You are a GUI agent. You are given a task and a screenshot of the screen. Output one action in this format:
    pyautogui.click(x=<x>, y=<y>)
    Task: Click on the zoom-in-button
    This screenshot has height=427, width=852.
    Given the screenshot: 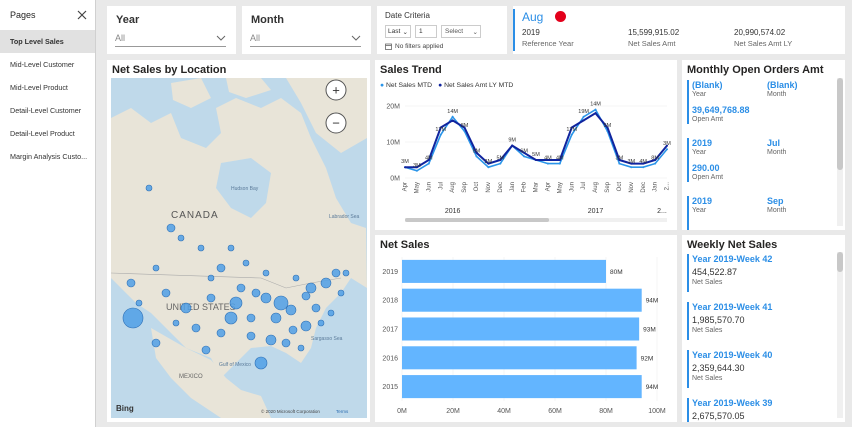 What is the action you would take?
    pyautogui.click(x=336, y=90)
    